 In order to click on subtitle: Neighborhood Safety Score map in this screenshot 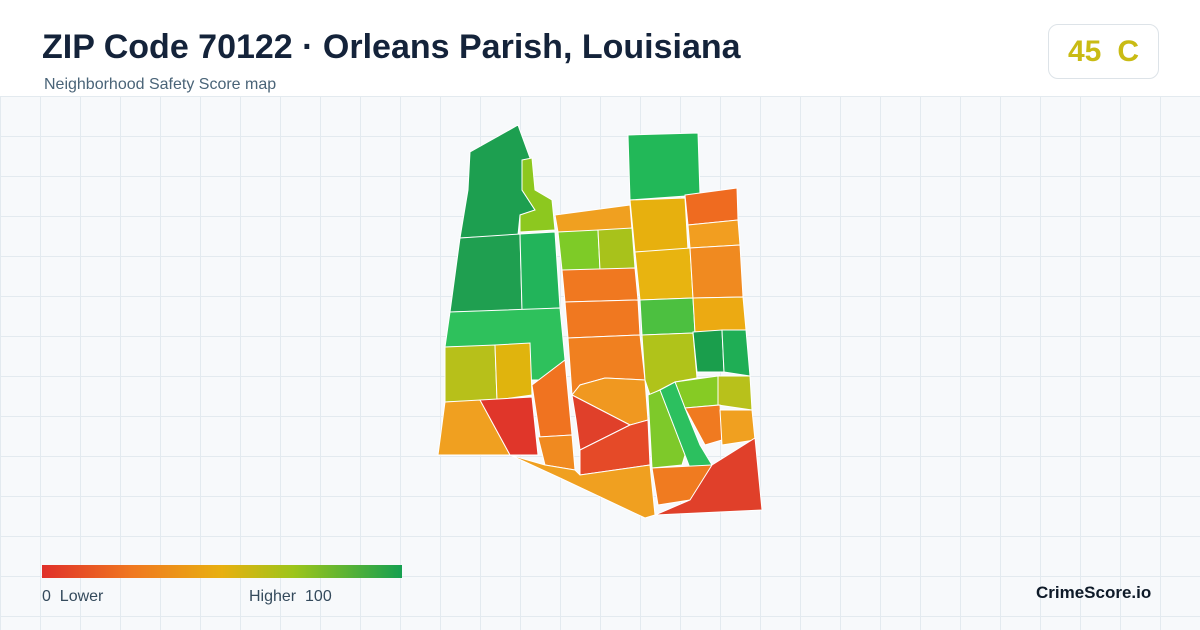, I will do `click(160, 84)`.